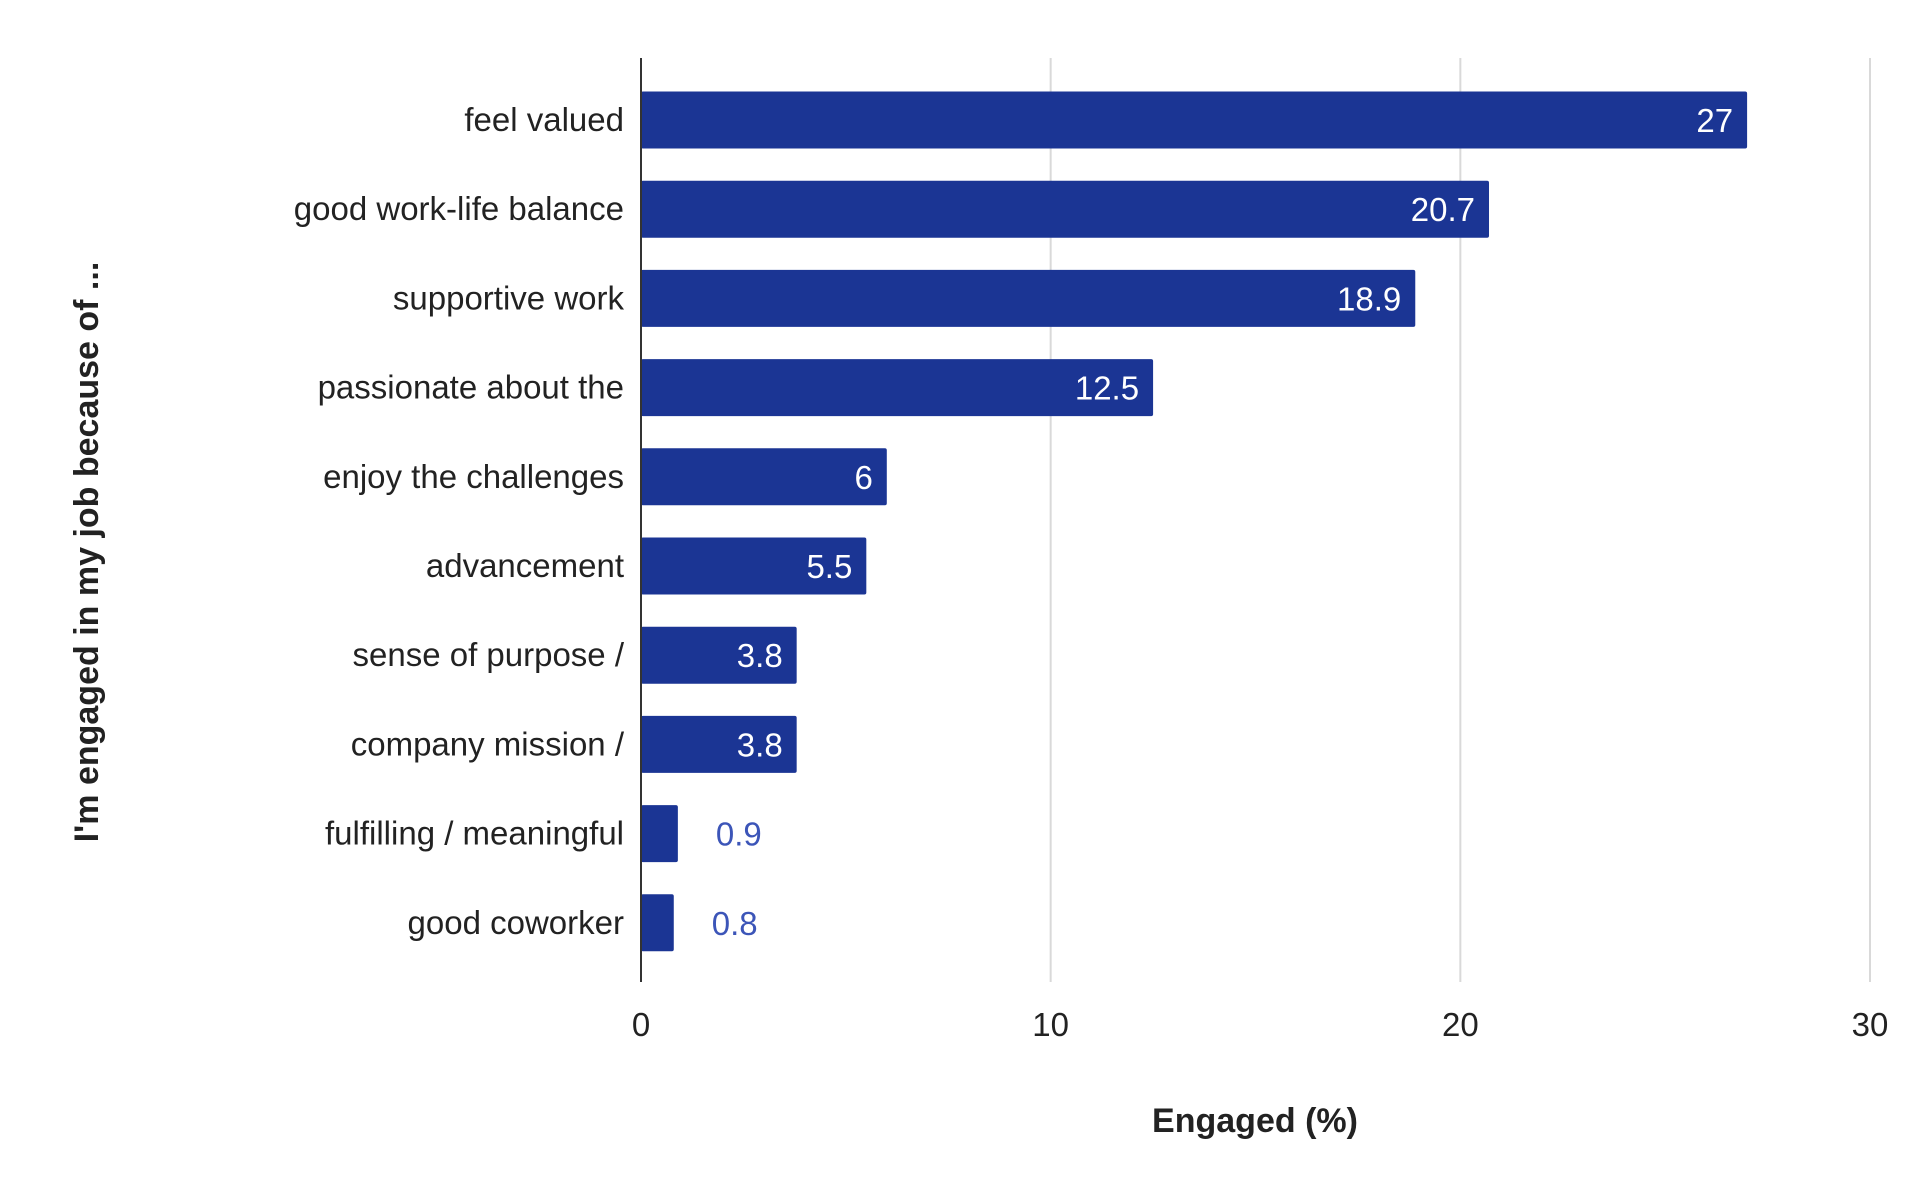  What do you see at coordinates (1369, 298) in the screenshot?
I see `data-label: 18.9` at bounding box center [1369, 298].